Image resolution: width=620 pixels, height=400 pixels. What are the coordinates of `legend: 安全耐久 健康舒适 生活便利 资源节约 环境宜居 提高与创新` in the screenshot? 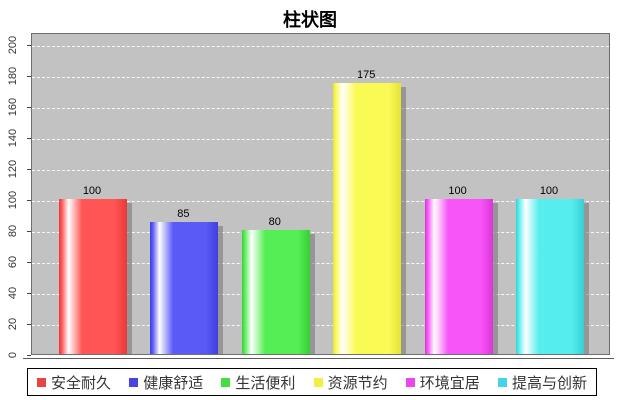 It's located at (312, 382).